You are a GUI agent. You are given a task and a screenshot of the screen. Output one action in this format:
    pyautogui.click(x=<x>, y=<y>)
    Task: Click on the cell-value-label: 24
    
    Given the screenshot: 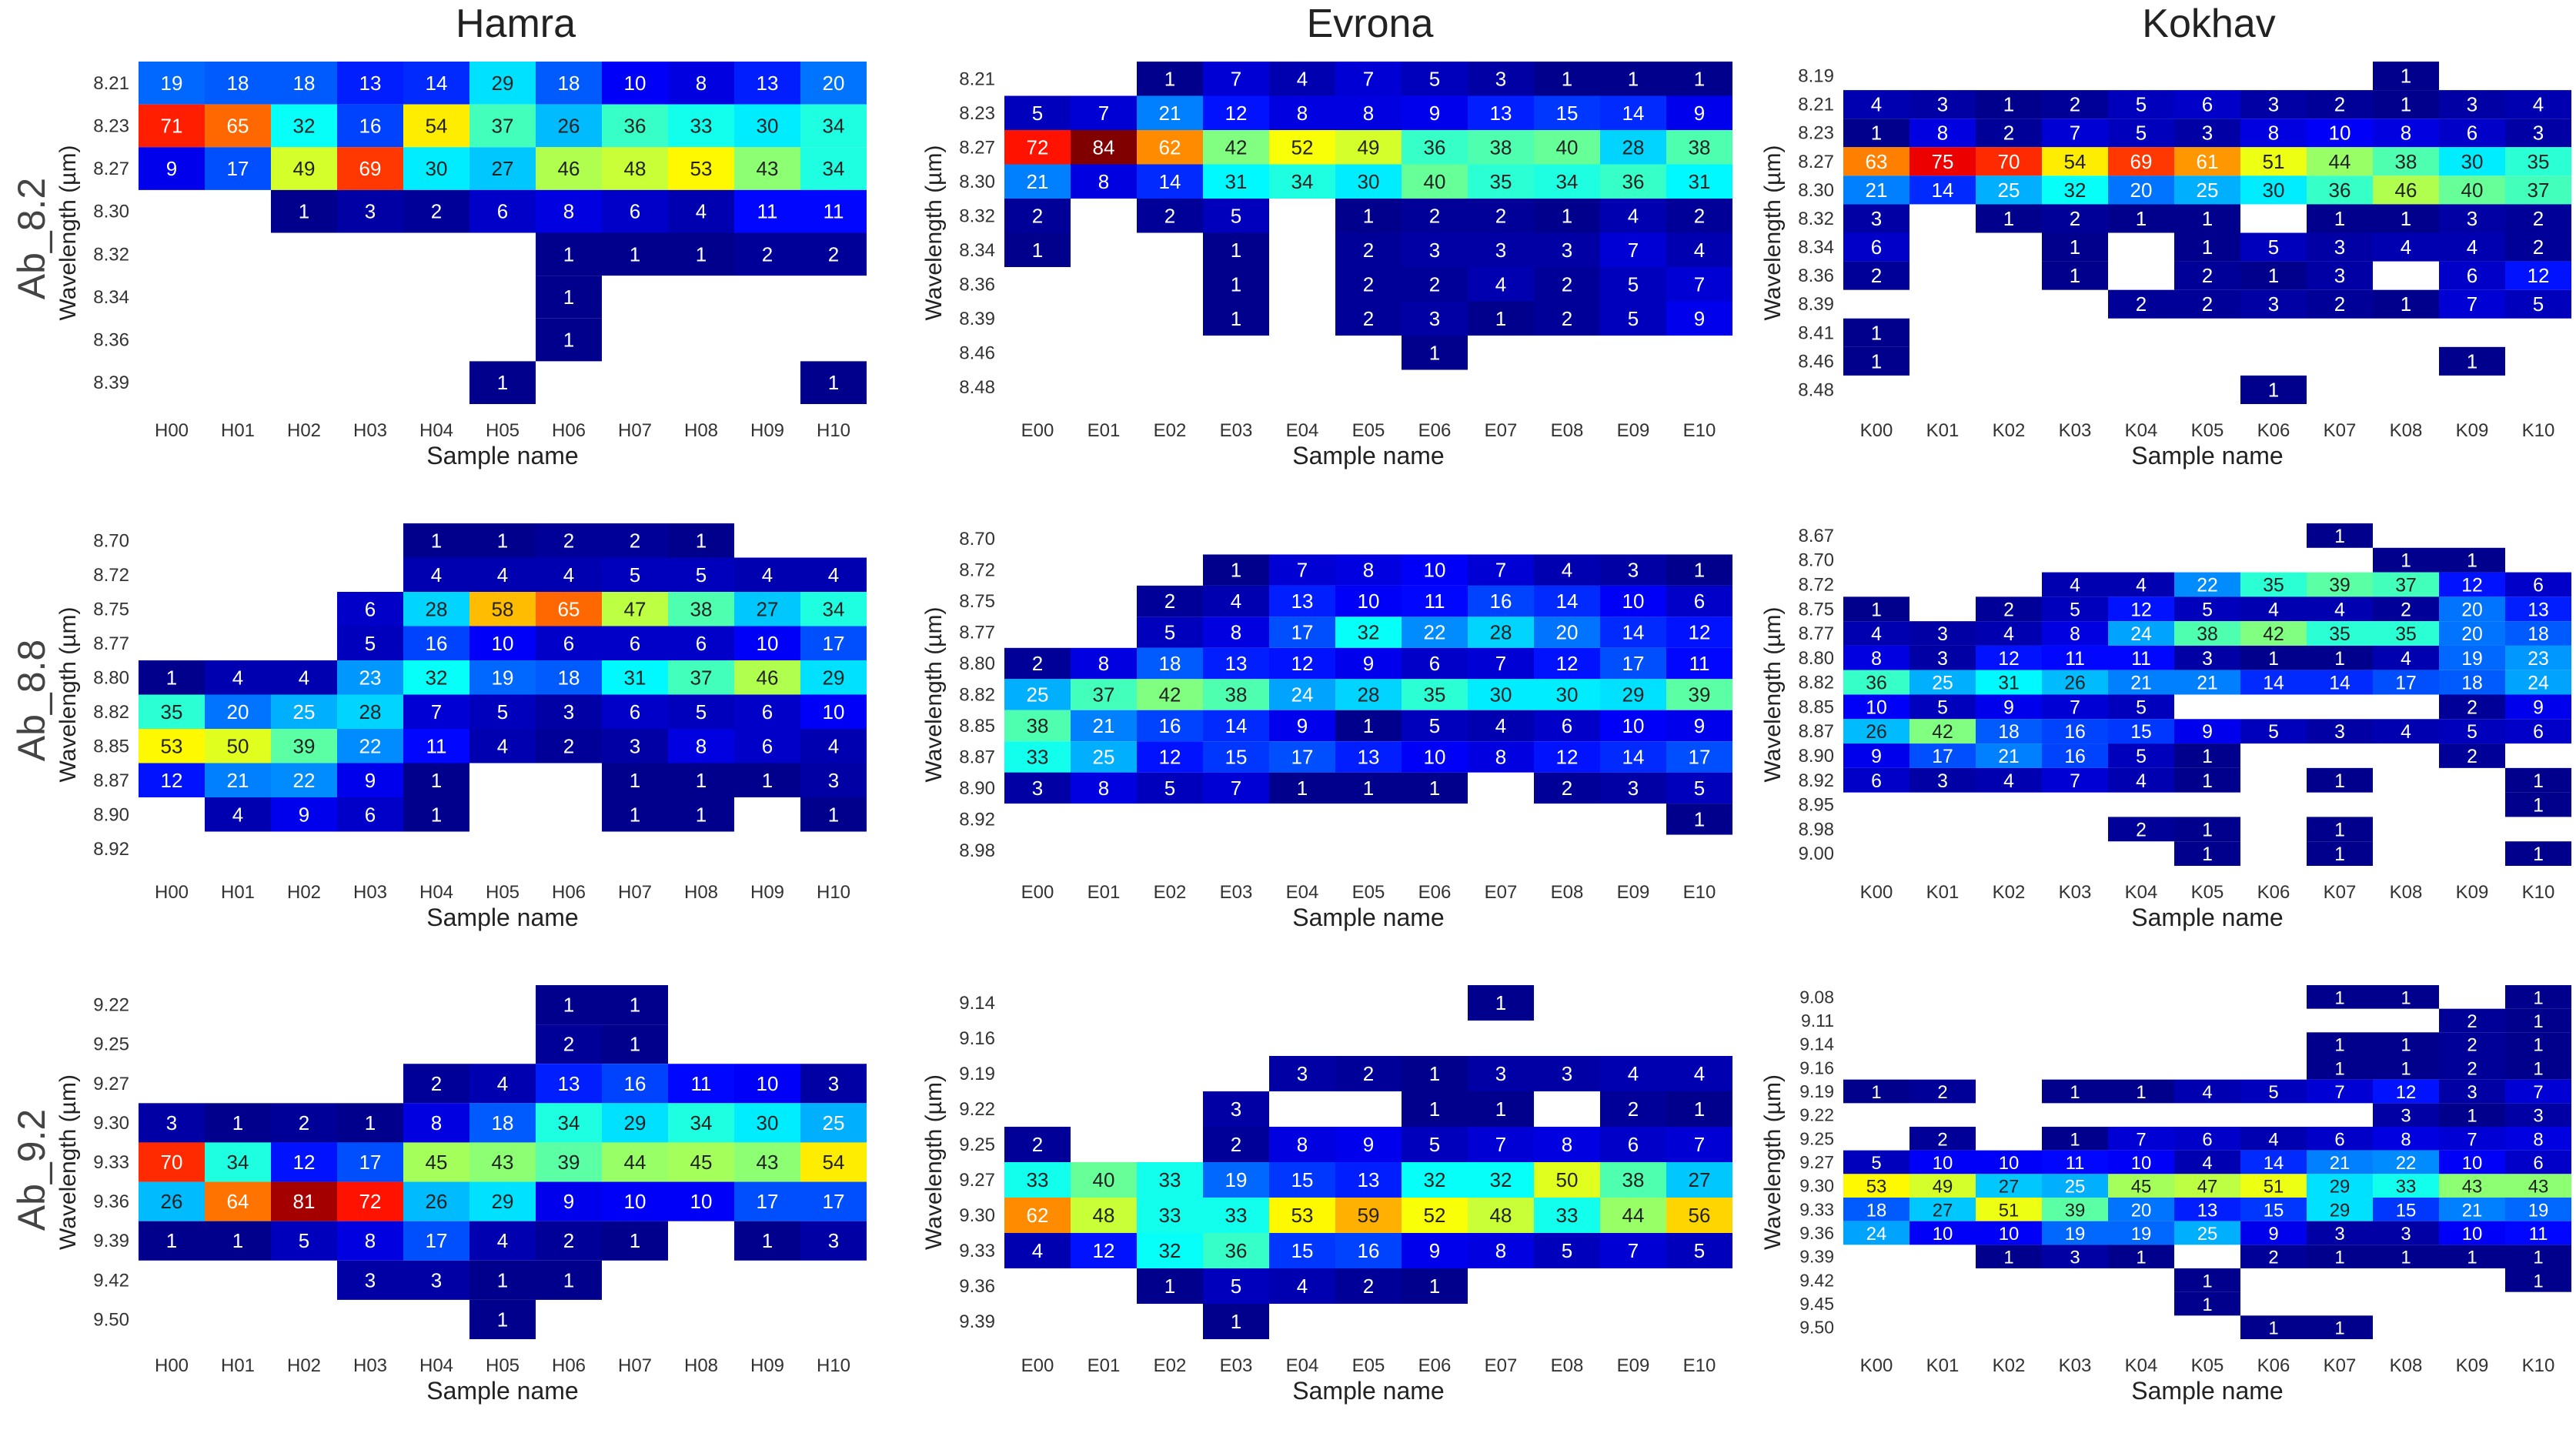 What is the action you would take?
    pyautogui.click(x=1302, y=695)
    